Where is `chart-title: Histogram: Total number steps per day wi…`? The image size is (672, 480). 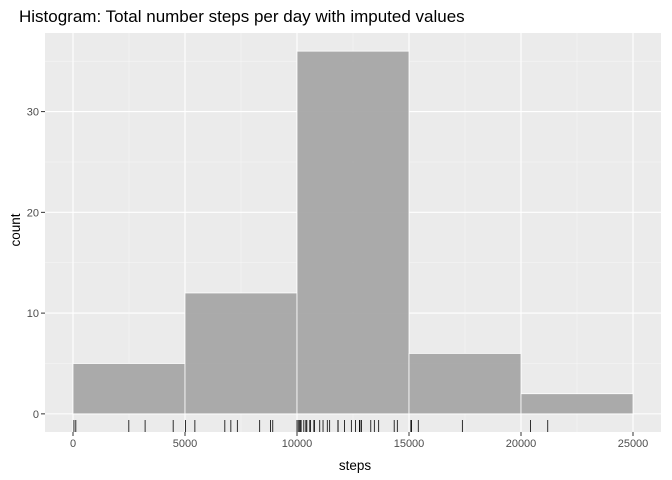 chart-title: Histogram: Total number steps per day wi… is located at coordinates (242, 16).